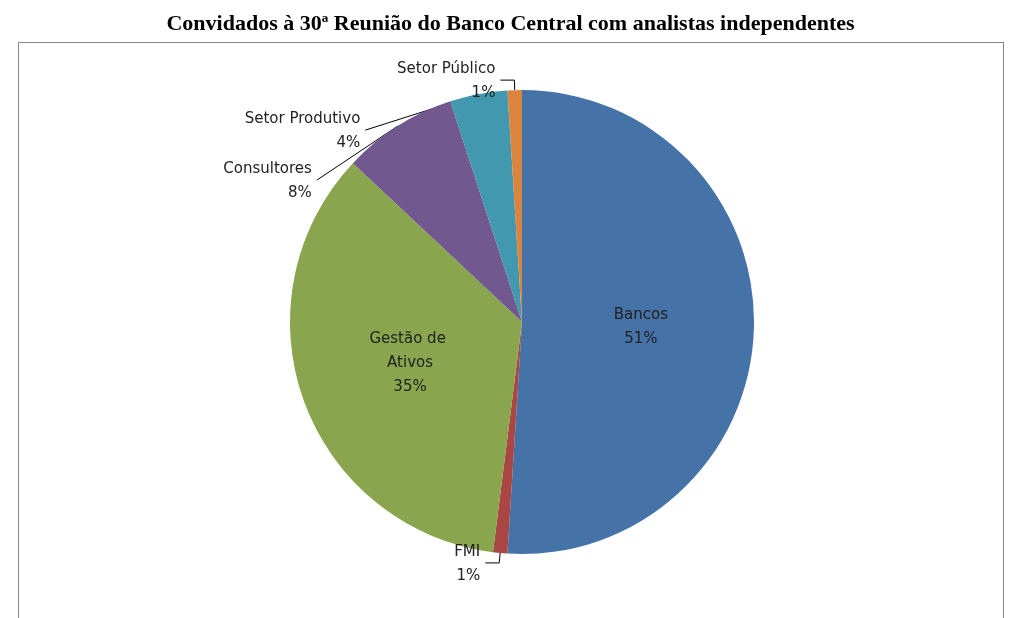 The image size is (1021, 618). What do you see at coordinates (410, 386) in the screenshot?
I see `data-label: 35%` at bounding box center [410, 386].